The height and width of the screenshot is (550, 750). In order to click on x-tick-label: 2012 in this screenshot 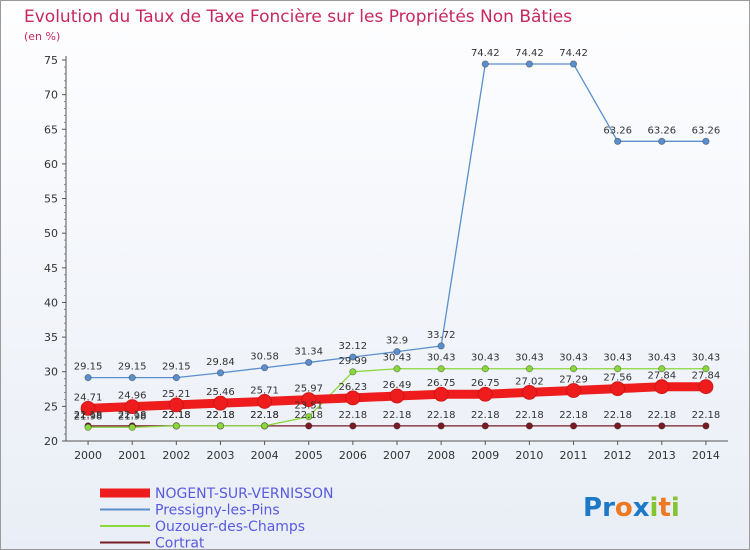, I will do `click(618, 455)`.